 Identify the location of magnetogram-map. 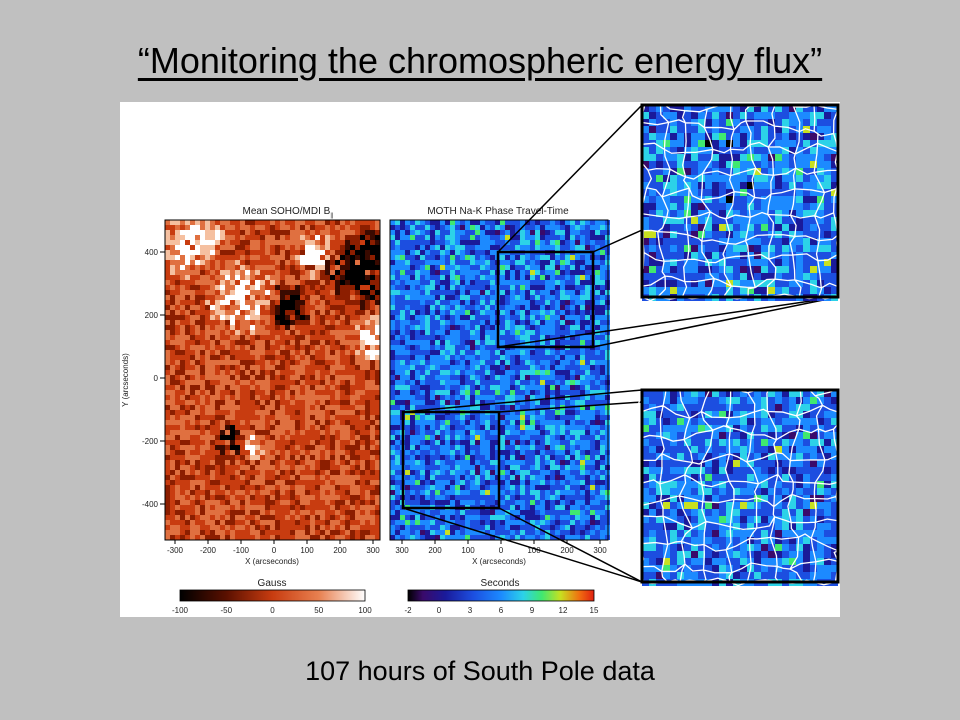
(272, 380).